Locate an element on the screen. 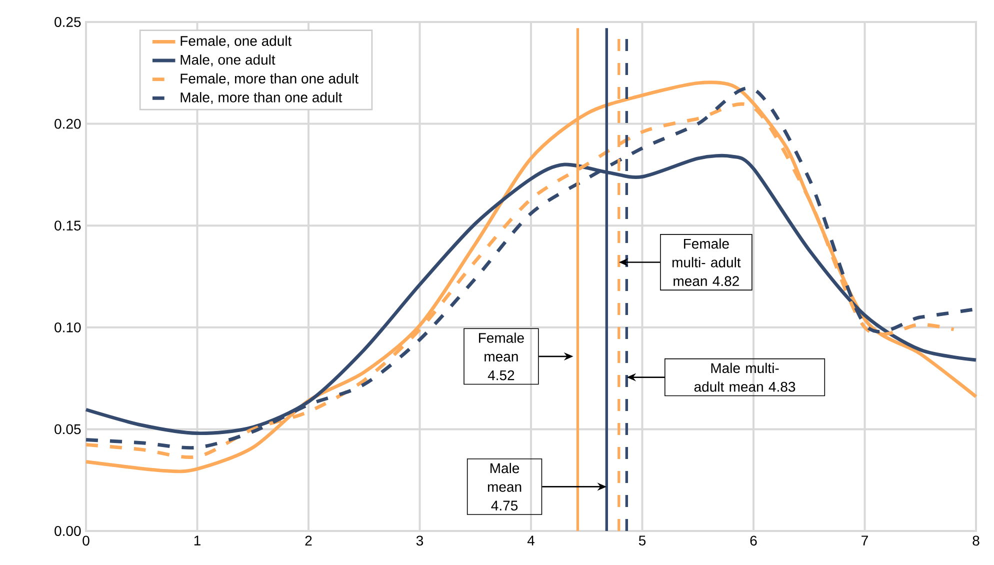  y-tick-label: 0.00 is located at coordinates (67, 531).